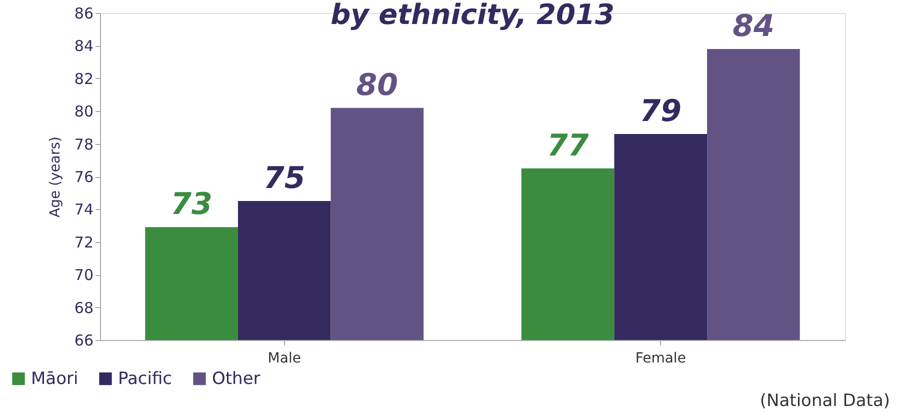 This screenshot has height=417, width=903. What do you see at coordinates (567, 146) in the screenshot?
I see `data-label: 77` at bounding box center [567, 146].